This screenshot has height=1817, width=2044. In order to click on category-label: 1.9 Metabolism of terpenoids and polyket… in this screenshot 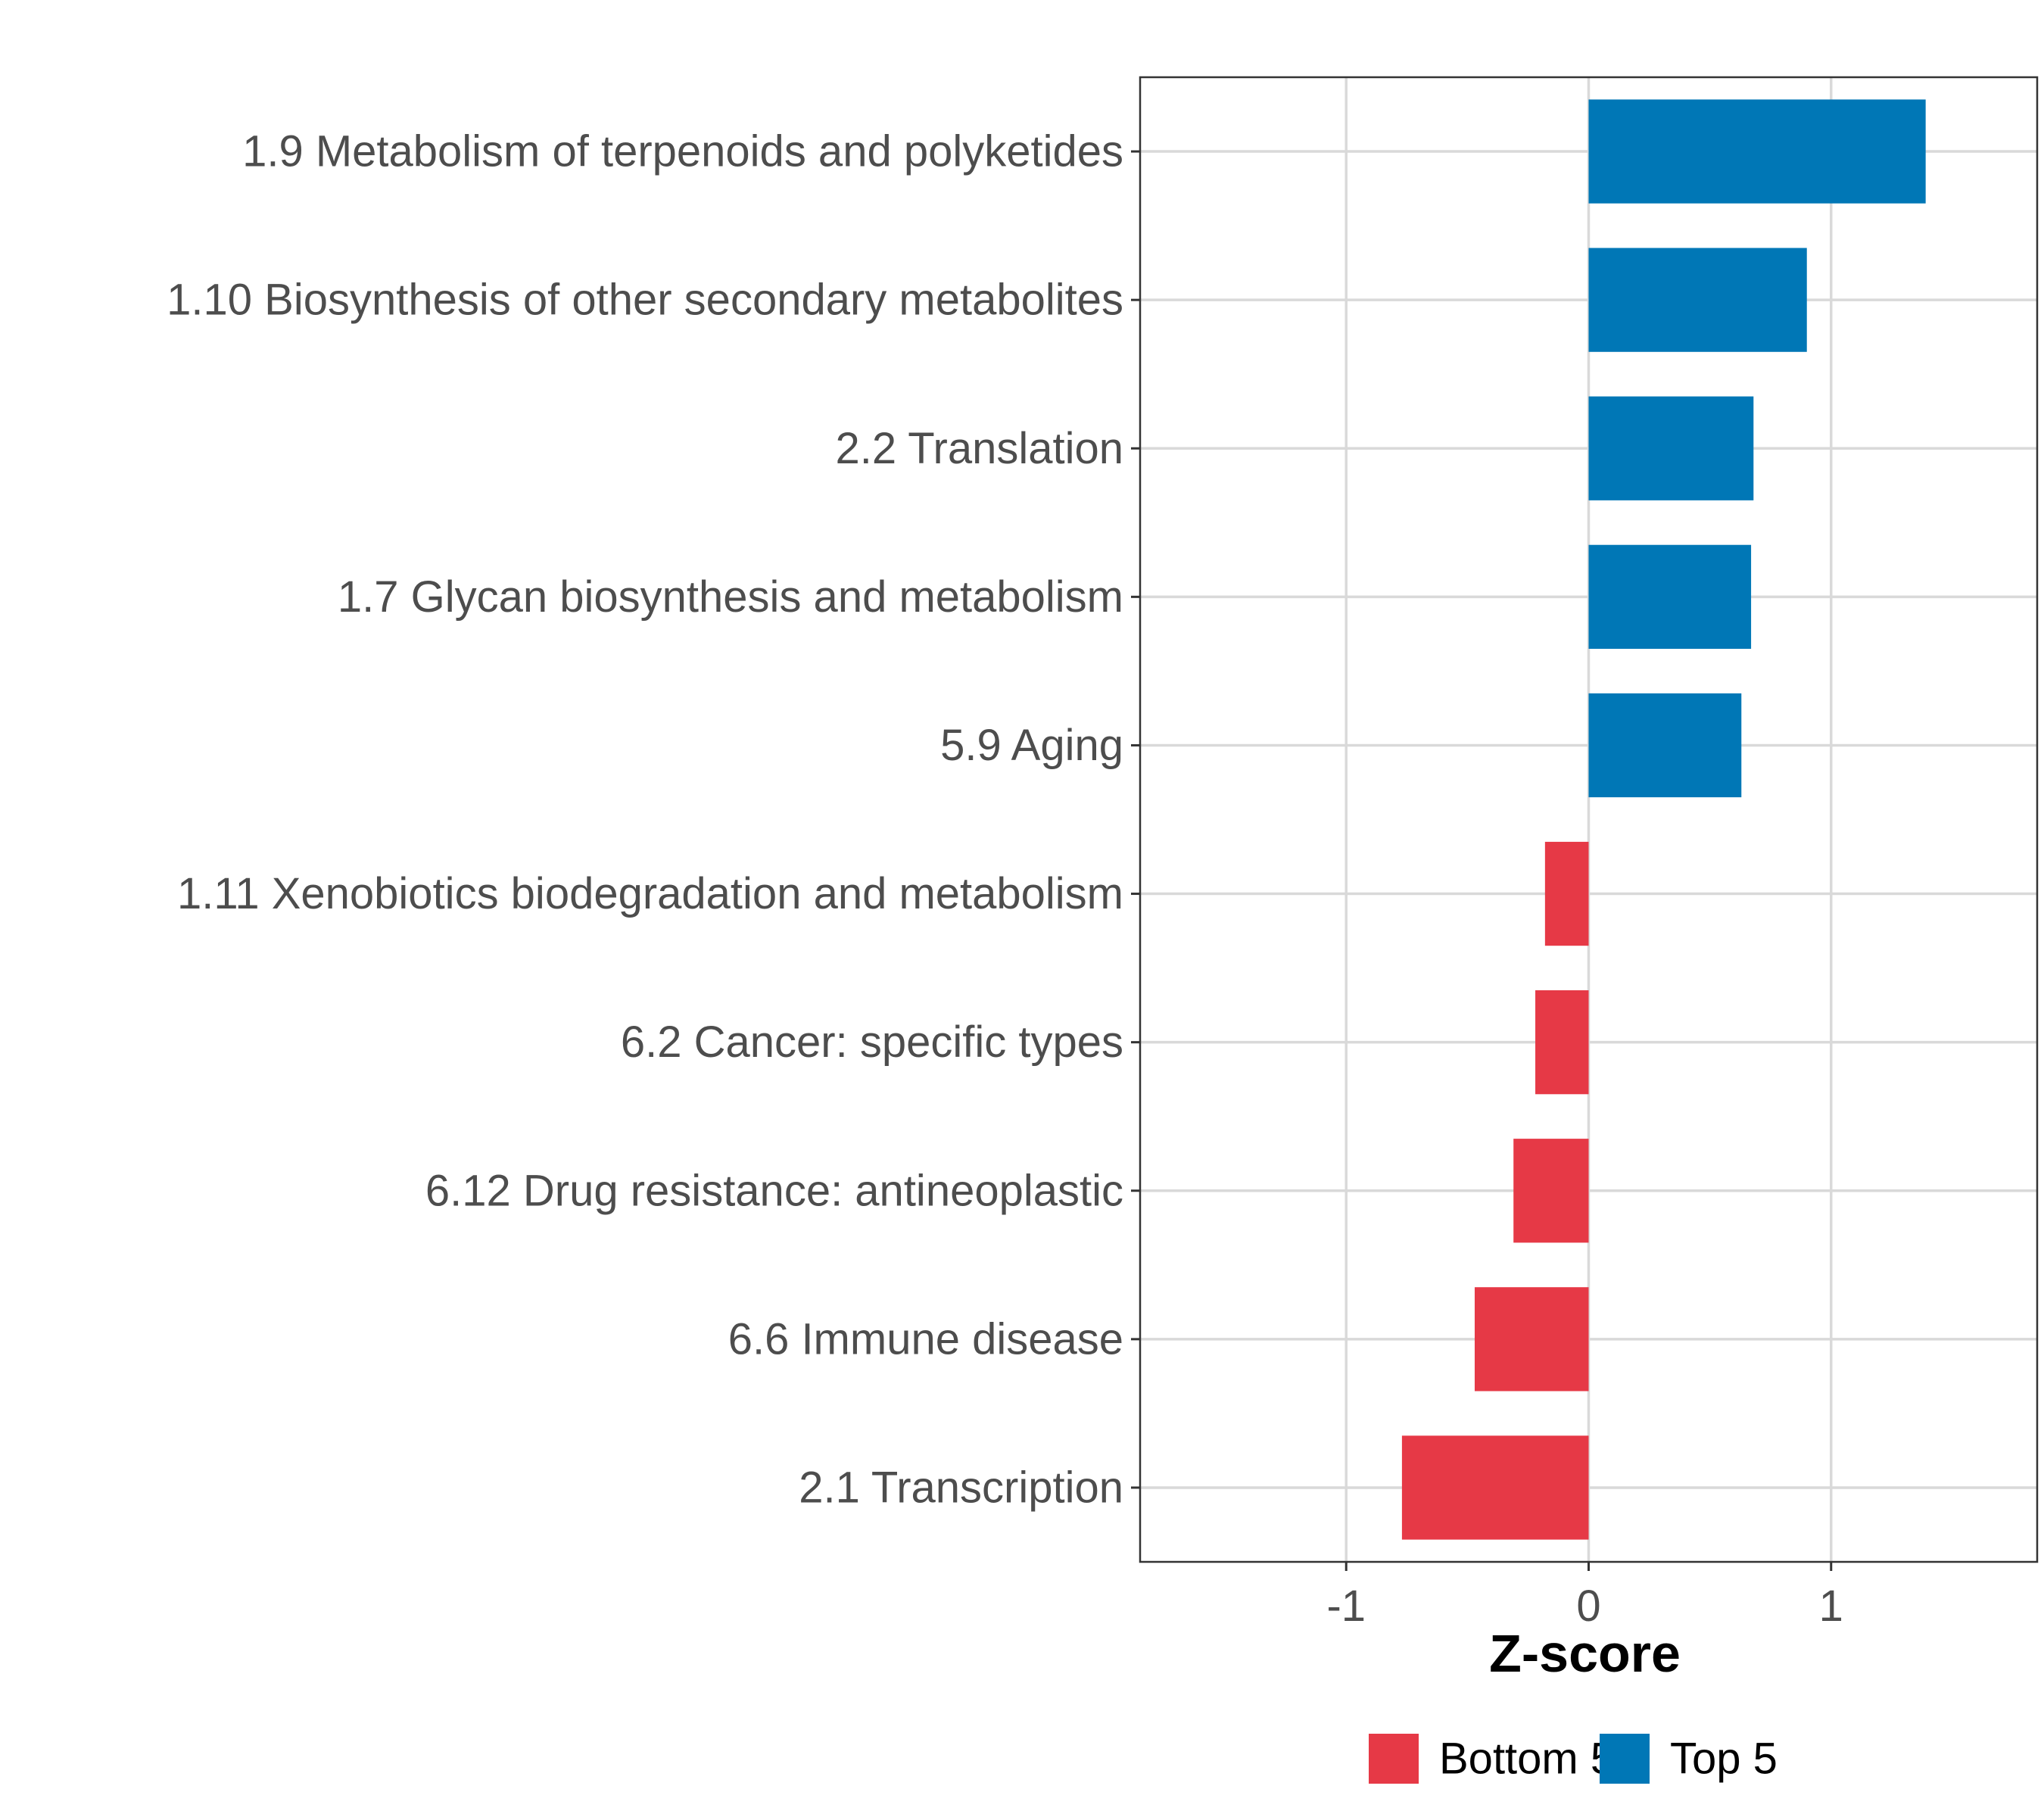, I will do `click(682, 151)`.